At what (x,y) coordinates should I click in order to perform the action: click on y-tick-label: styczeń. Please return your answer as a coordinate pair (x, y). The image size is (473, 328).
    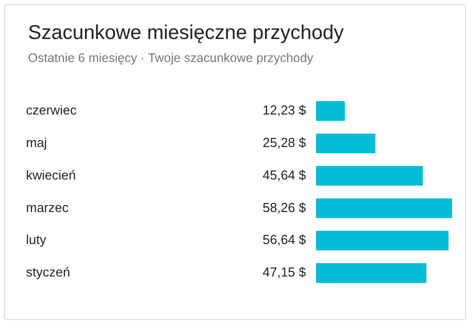
    Looking at the image, I should click on (48, 272).